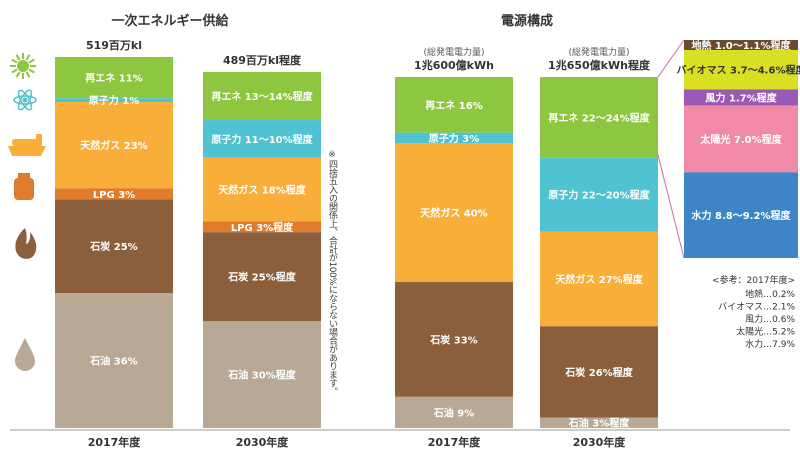 This screenshot has width=800, height=459. I want to click on segment-label-coal: 石炭 26%程度, so click(598, 372).